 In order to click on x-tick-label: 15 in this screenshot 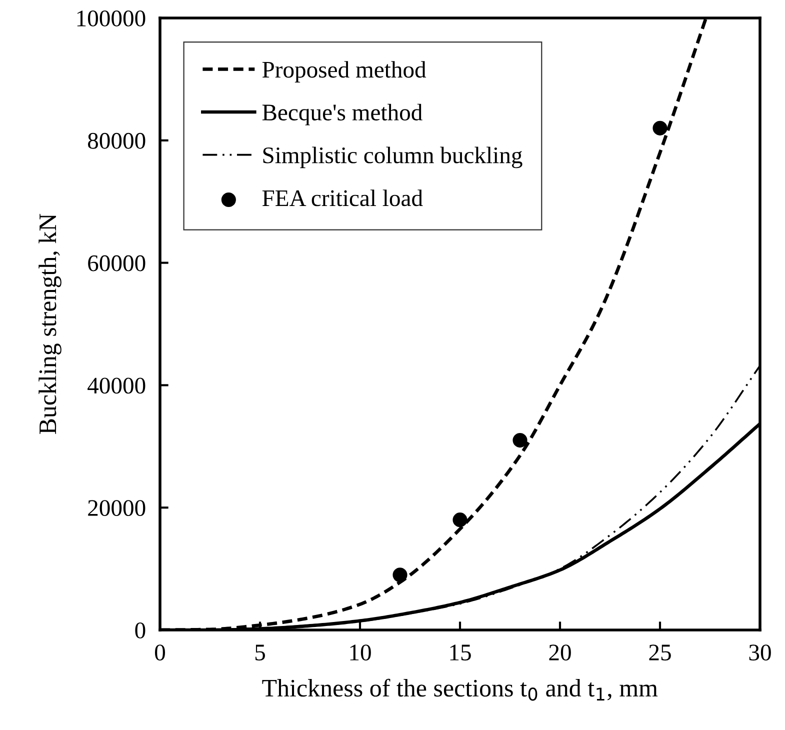, I will do `click(460, 652)`.